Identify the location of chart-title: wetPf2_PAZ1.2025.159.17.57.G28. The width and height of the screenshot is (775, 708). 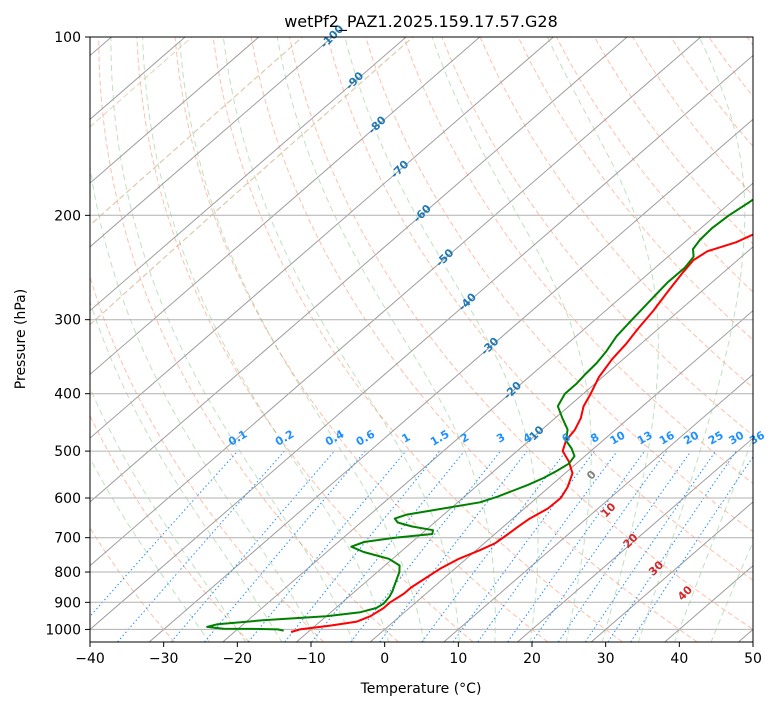
(421, 22).